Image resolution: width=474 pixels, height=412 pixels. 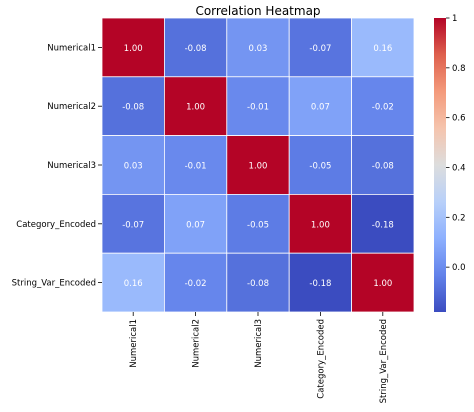 What do you see at coordinates (459, 218) in the screenshot?
I see `colorbar-tick-label: 0.2` at bounding box center [459, 218].